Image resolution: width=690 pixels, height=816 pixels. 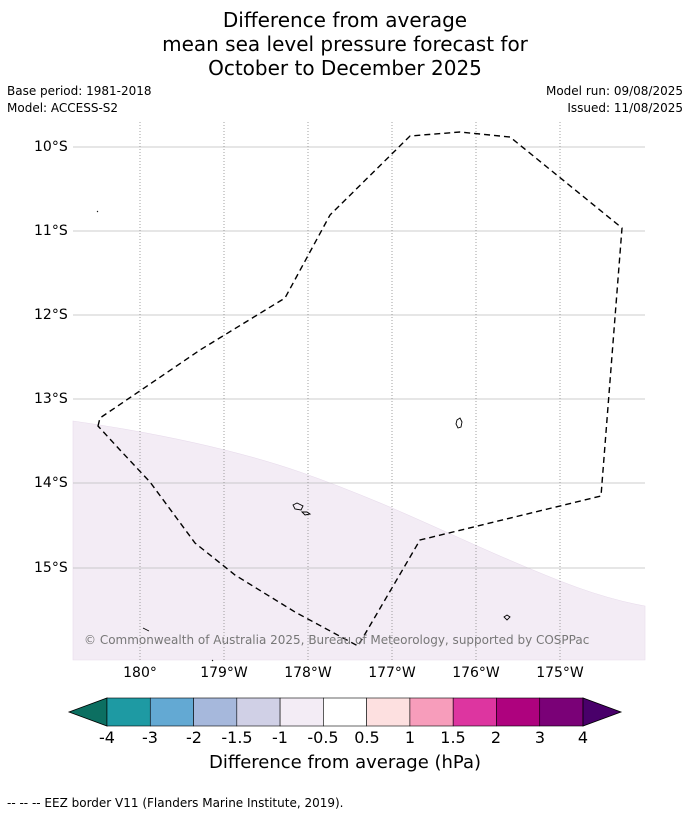 I want to click on colorbar-tick-label: 1, so click(x=410, y=737).